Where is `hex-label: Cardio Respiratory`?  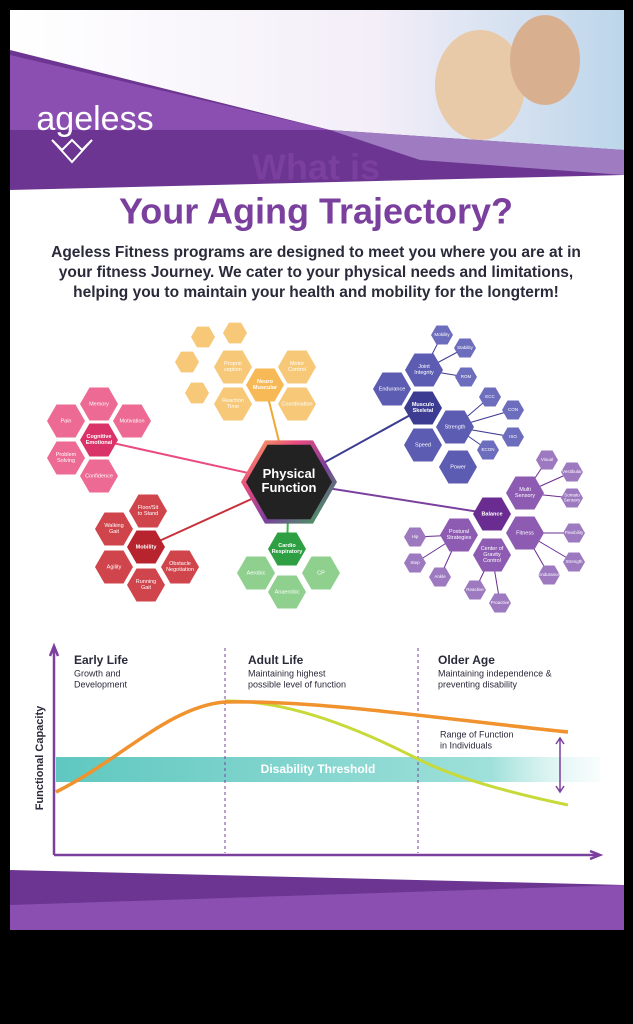 hex-label: Cardio Respiratory is located at coordinates (288, 549).